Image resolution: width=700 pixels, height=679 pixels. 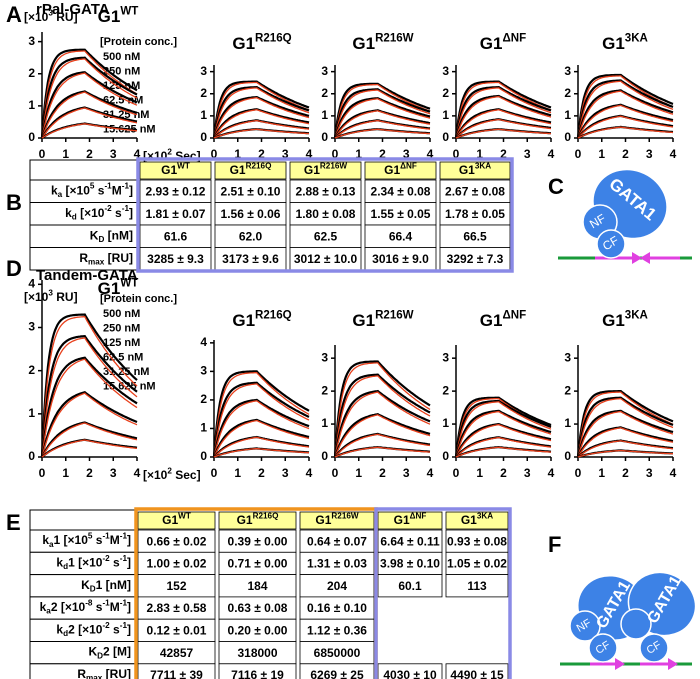 What do you see at coordinates (94, 676) in the screenshot?
I see `text-part: max` at bounding box center [94, 676].